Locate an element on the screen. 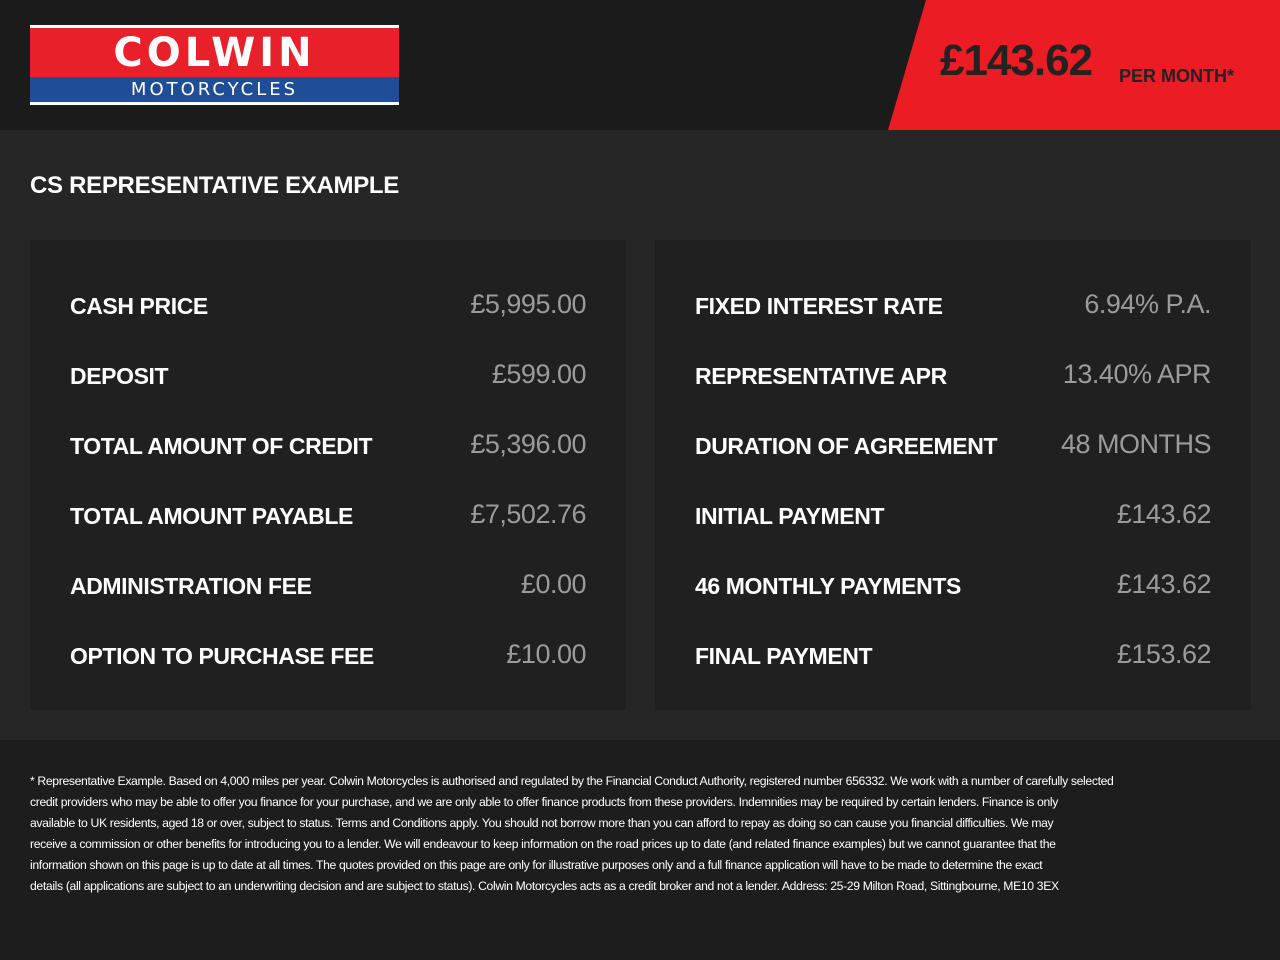  logo-wordmark: COLWIN is located at coordinates (214, 52).